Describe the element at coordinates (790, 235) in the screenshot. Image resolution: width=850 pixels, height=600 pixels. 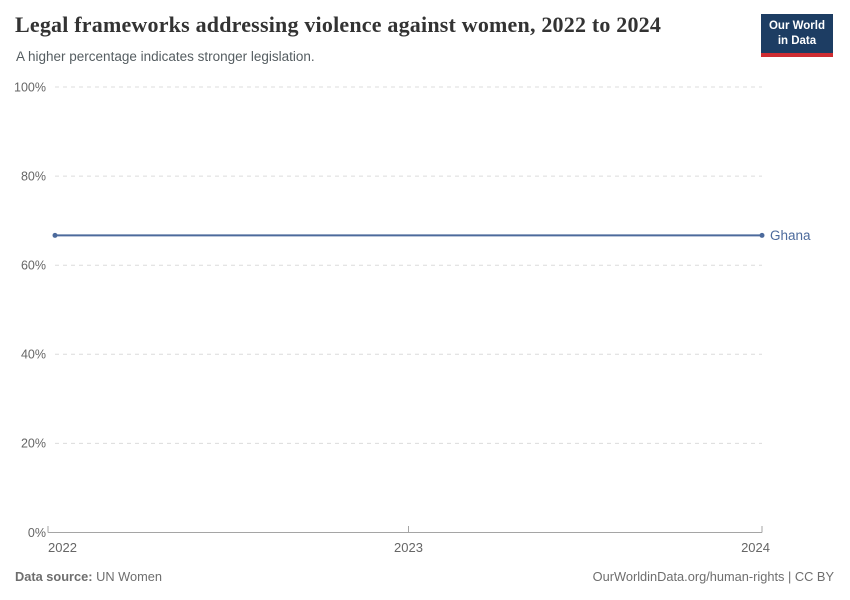
I see `entity-label-ghana: Ghana` at that location.